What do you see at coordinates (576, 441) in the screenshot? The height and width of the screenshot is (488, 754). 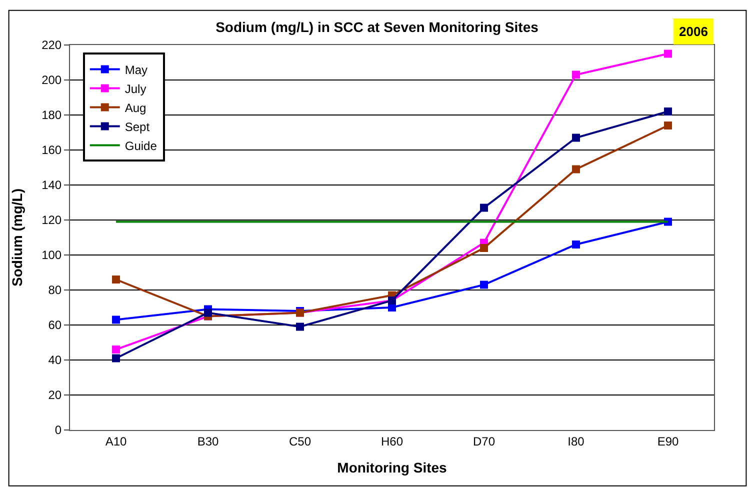 I see `x-tick-label: I80` at bounding box center [576, 441].